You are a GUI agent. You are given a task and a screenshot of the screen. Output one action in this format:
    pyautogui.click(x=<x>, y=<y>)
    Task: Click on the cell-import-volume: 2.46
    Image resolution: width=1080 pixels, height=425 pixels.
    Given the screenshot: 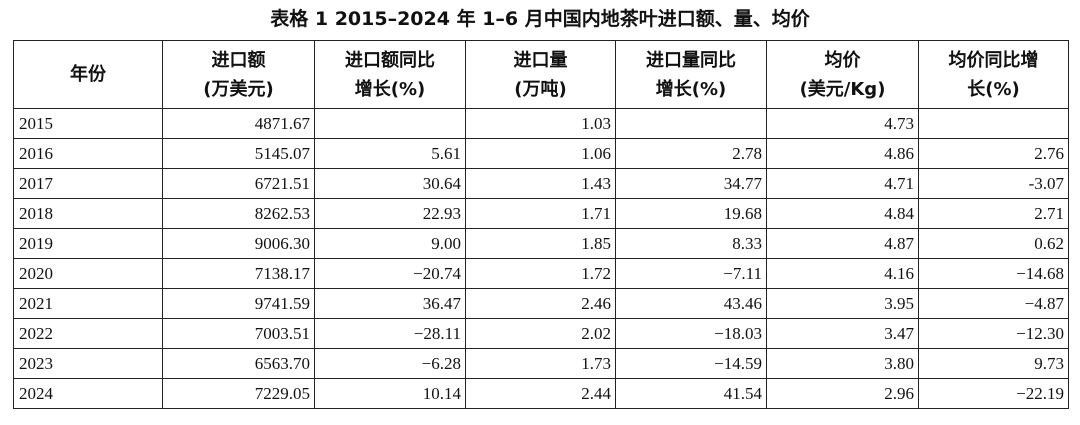 What is the action you would take?
    pyautogui.click(x=540, y=303)
    